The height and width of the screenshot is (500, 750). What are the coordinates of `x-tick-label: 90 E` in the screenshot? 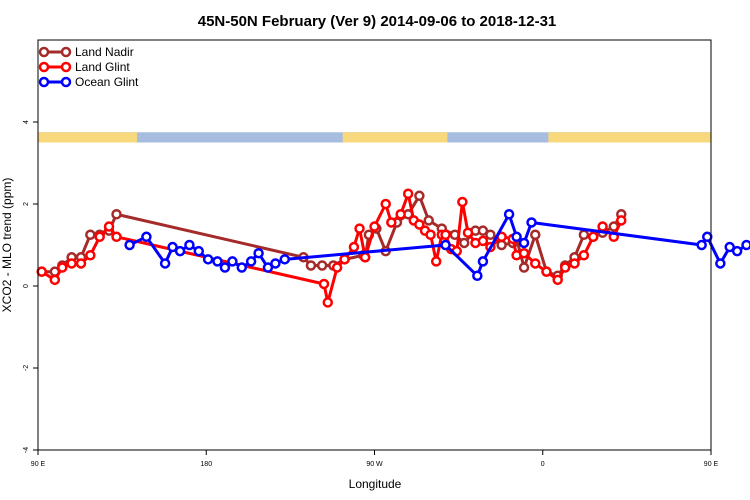 It's located at (38, 464).